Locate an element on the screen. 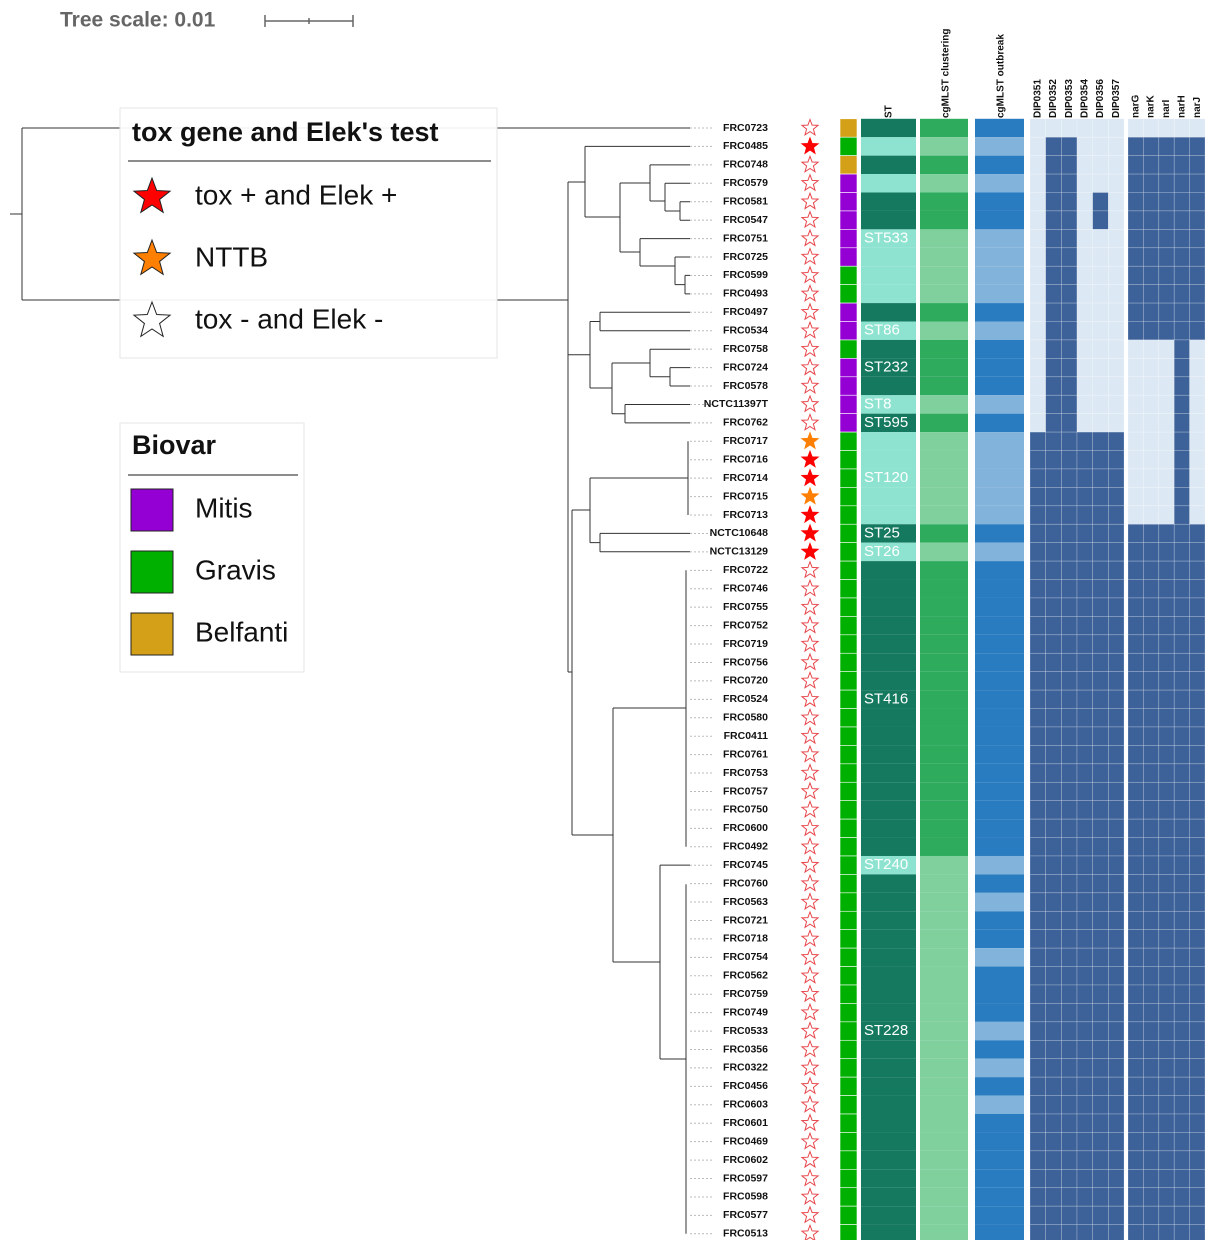 The height and width of the screenshot is (1240, 1208). legend-star is located at coordinates (152, 319).